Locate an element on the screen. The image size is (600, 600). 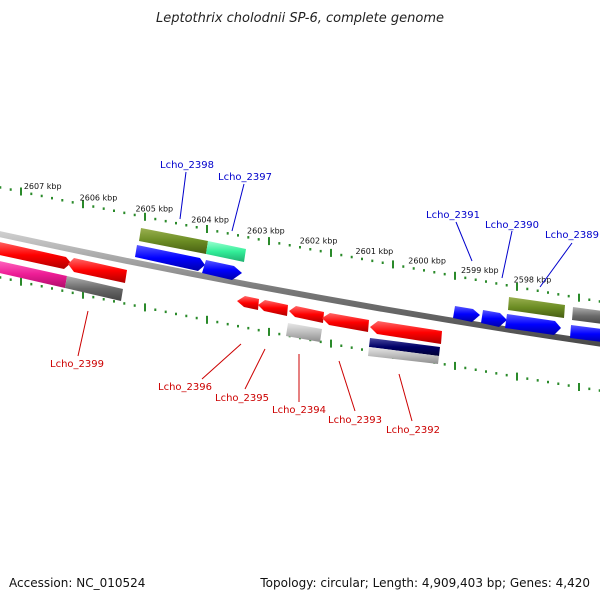
gene-bar-teal is located at coordinates (226, 251).